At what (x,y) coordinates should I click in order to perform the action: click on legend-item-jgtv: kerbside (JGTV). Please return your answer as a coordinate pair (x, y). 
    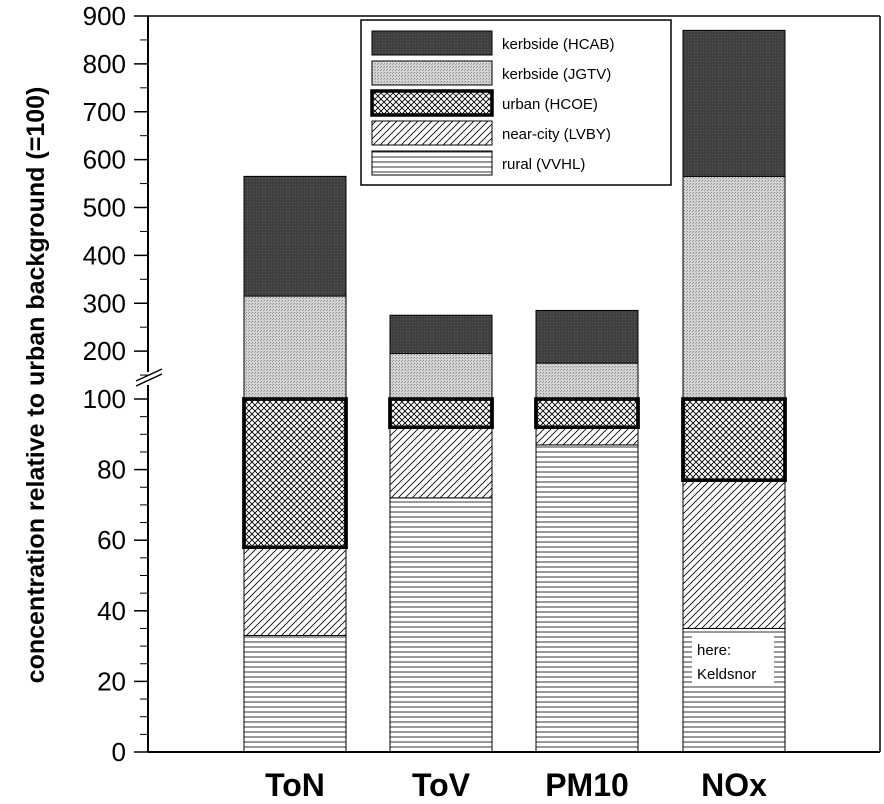
    Looking at the image, I should click on (491, 73).